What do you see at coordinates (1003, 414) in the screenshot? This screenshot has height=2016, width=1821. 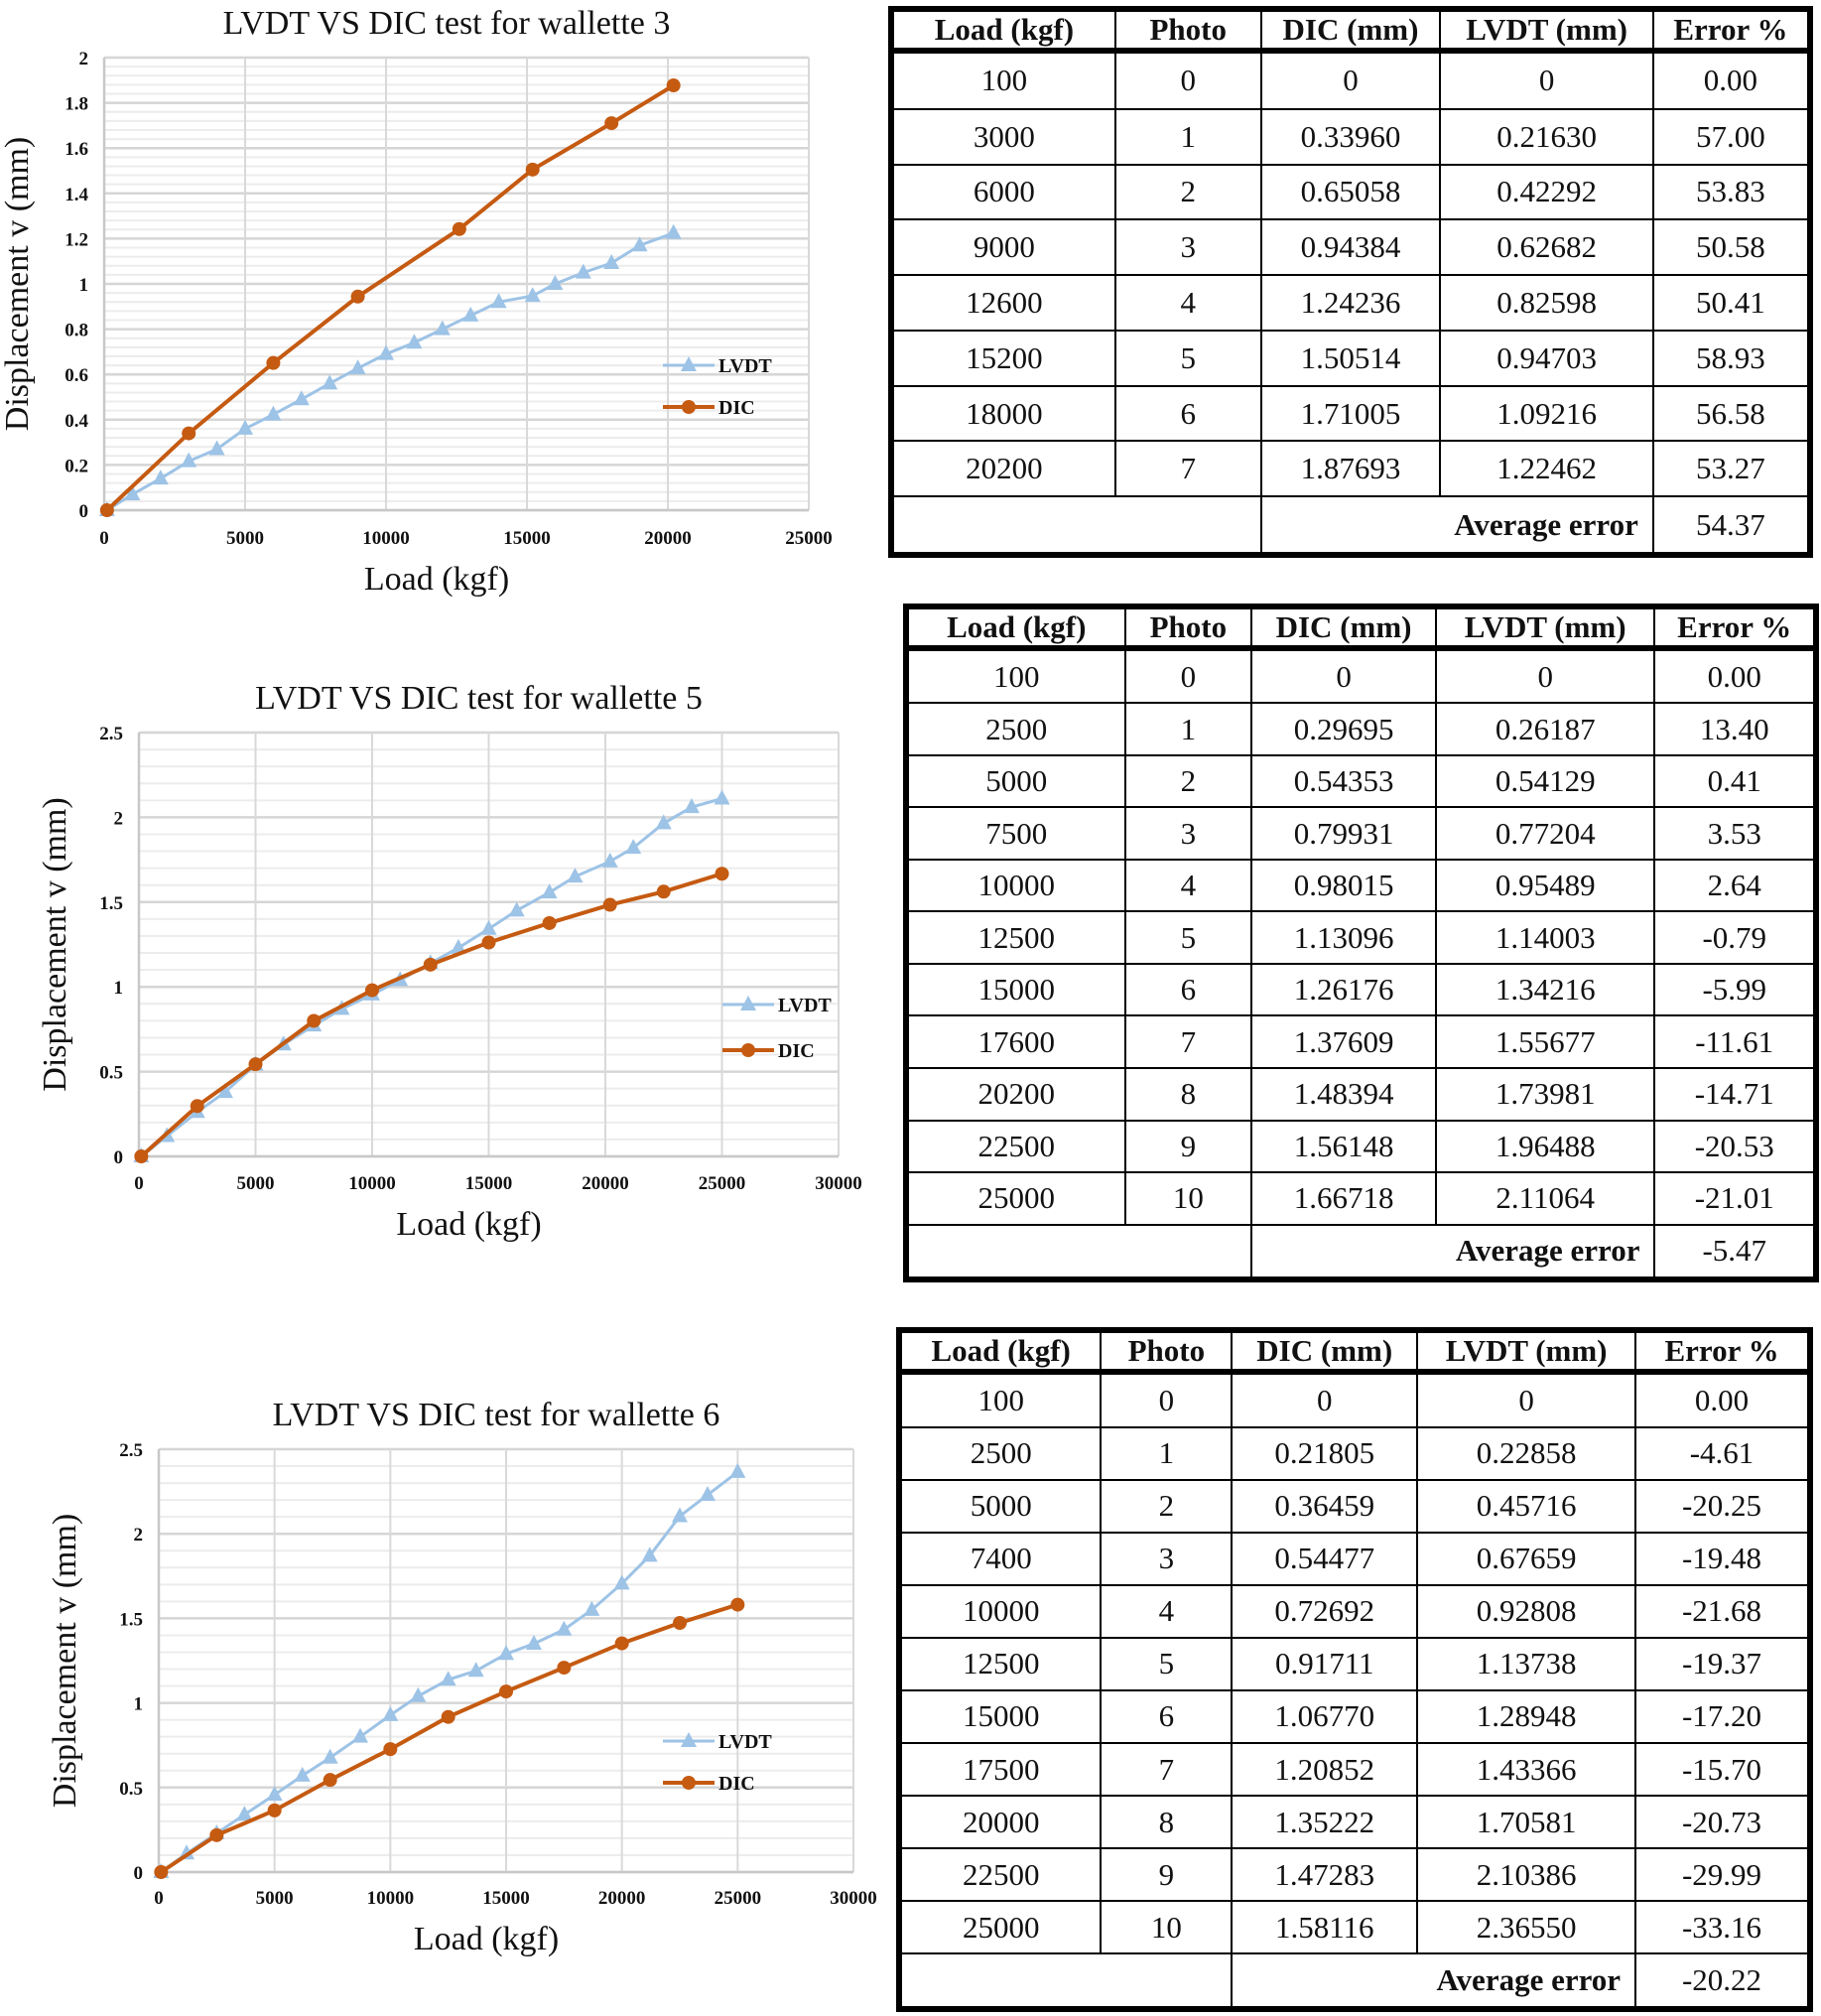 I see `table-cell: 18000` at bounding box center [1003, 414].